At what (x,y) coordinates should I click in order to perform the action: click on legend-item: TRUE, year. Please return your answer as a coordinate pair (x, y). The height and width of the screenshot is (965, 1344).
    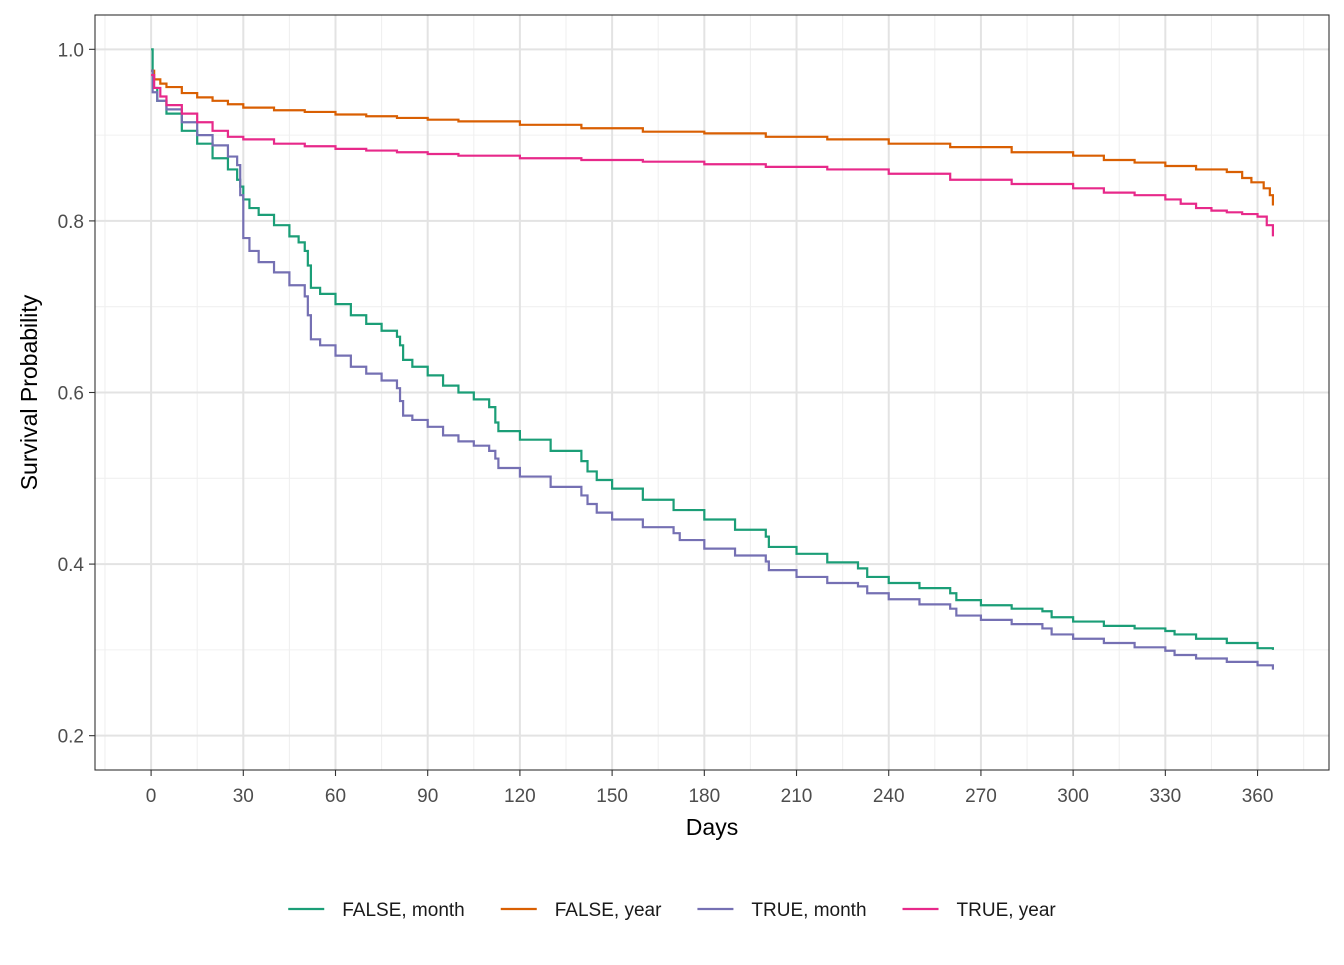
    Looking at the image, I should click on (979, 910).